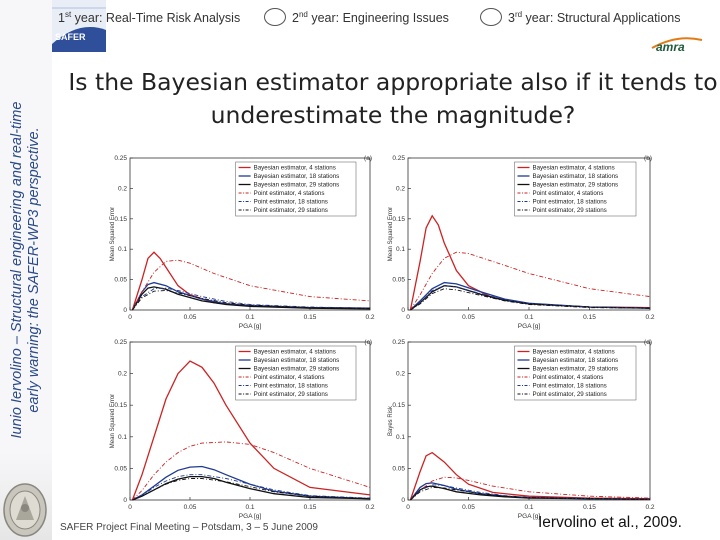 The width and height of the screenshot is (720, 540). What do you see at coordinates (518, 14) in the screenshot?
I see `nav-year-3-sup: rd` at bounding box center [518, 14].